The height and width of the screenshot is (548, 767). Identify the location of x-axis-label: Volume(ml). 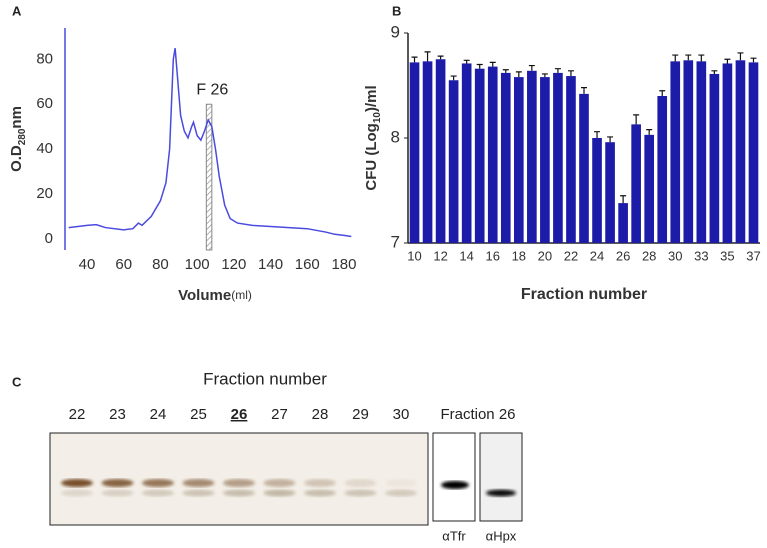
(215, 295).